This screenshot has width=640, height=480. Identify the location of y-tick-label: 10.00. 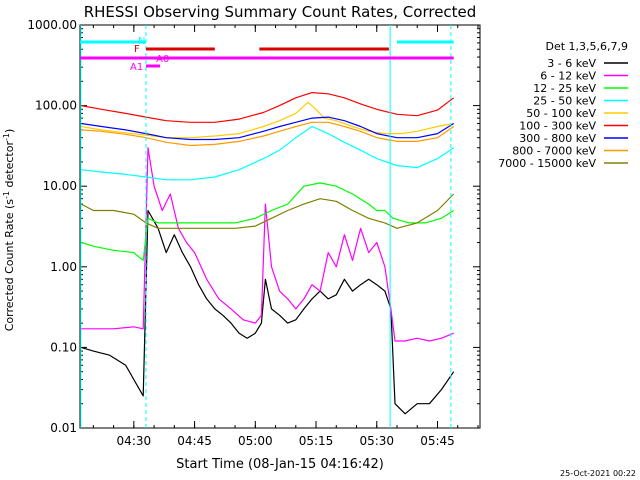
(60, 186).